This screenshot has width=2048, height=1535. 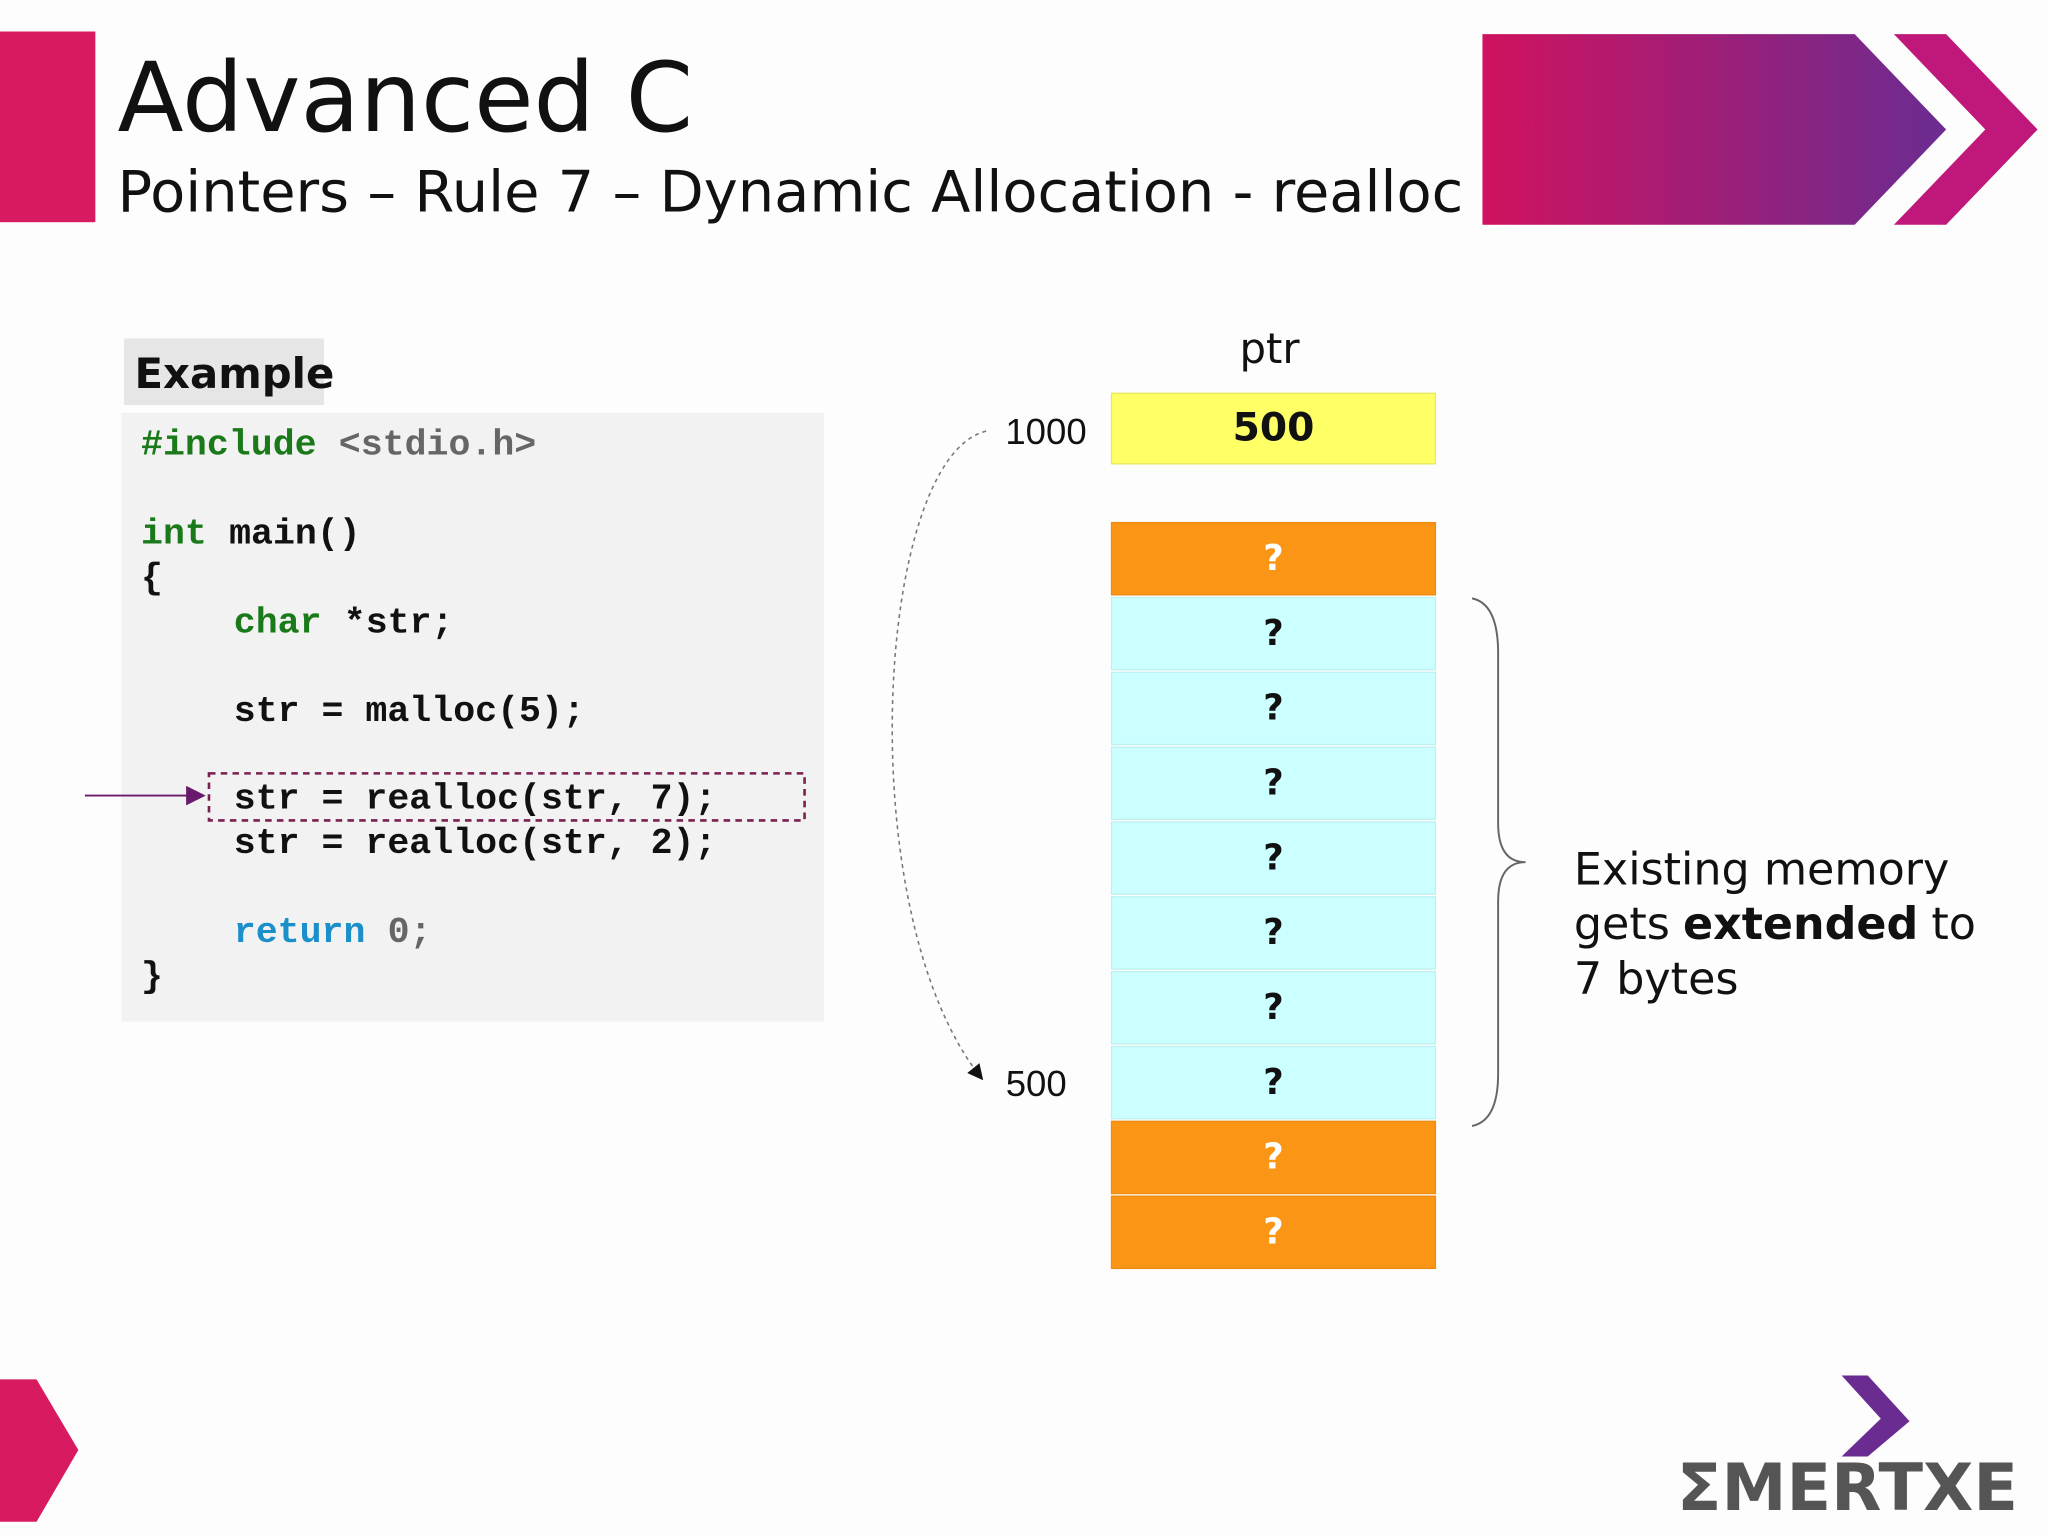 I want to click on code-box, so click(x=473, y=717).